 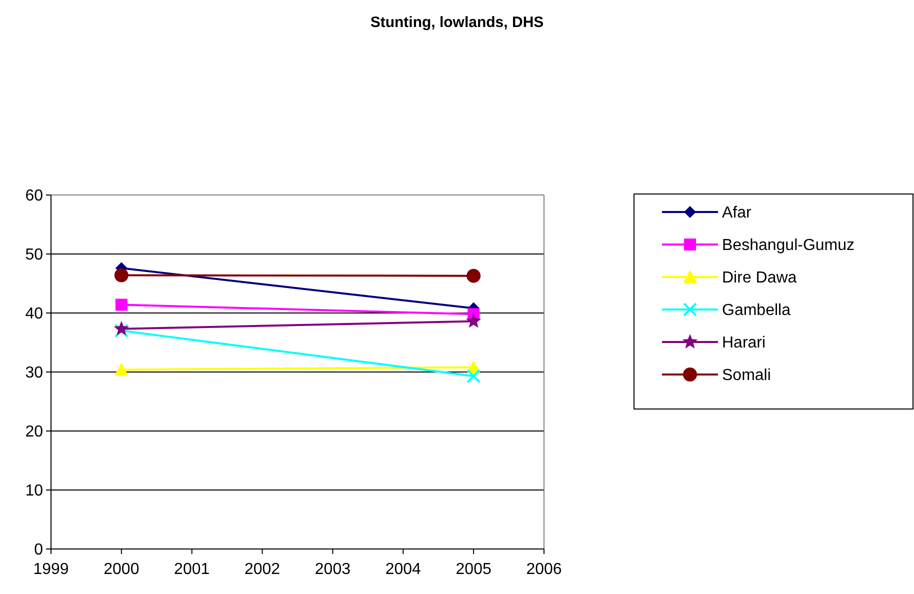 I want to click on x-tick-label: 2000, so click(x=122, y=569).